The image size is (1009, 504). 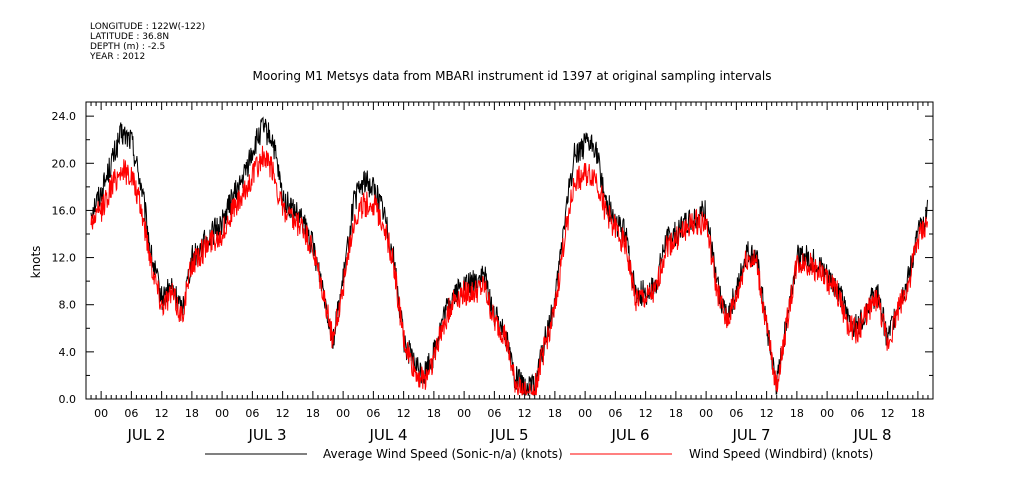 What do you see at coordinates (508, 435) in the screenshot?
I see `x-day-label: JUL 5` at bounding box center [508, 435].